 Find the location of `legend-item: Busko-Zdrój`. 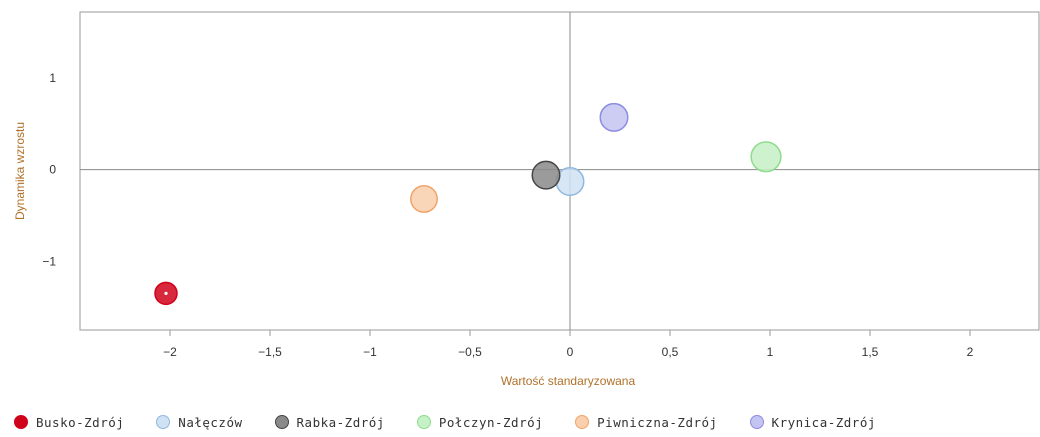

legend-item: Busko-Zdrój is located at coordinates (69, 422).